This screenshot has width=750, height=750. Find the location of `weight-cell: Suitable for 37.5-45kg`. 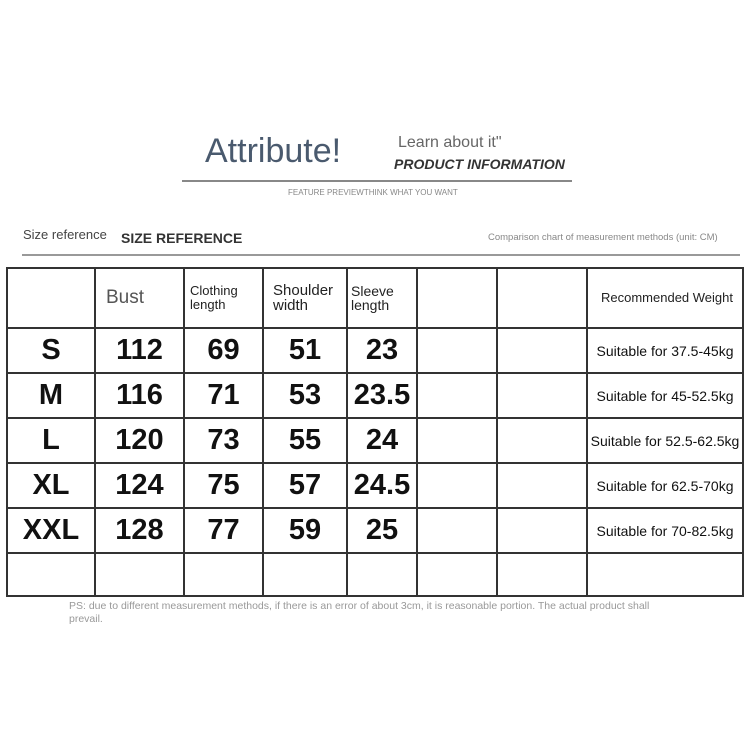

weight-cell: Suitable for 37.5-45kg is located at coordinates (665, 350).